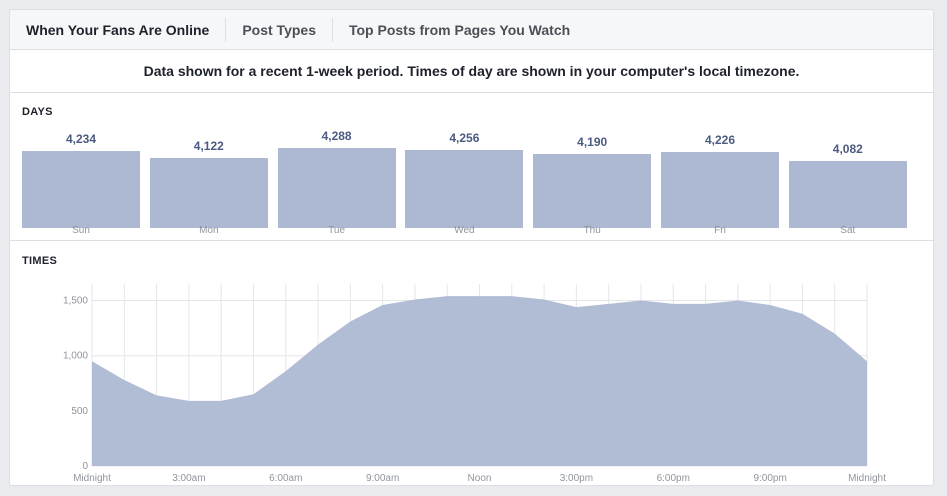 The image size is (947, 496). What do you see at coordinates (40, 261) in the screenshot?
I see `times-chart-title: TIMES` at bounding box center [40, 261].